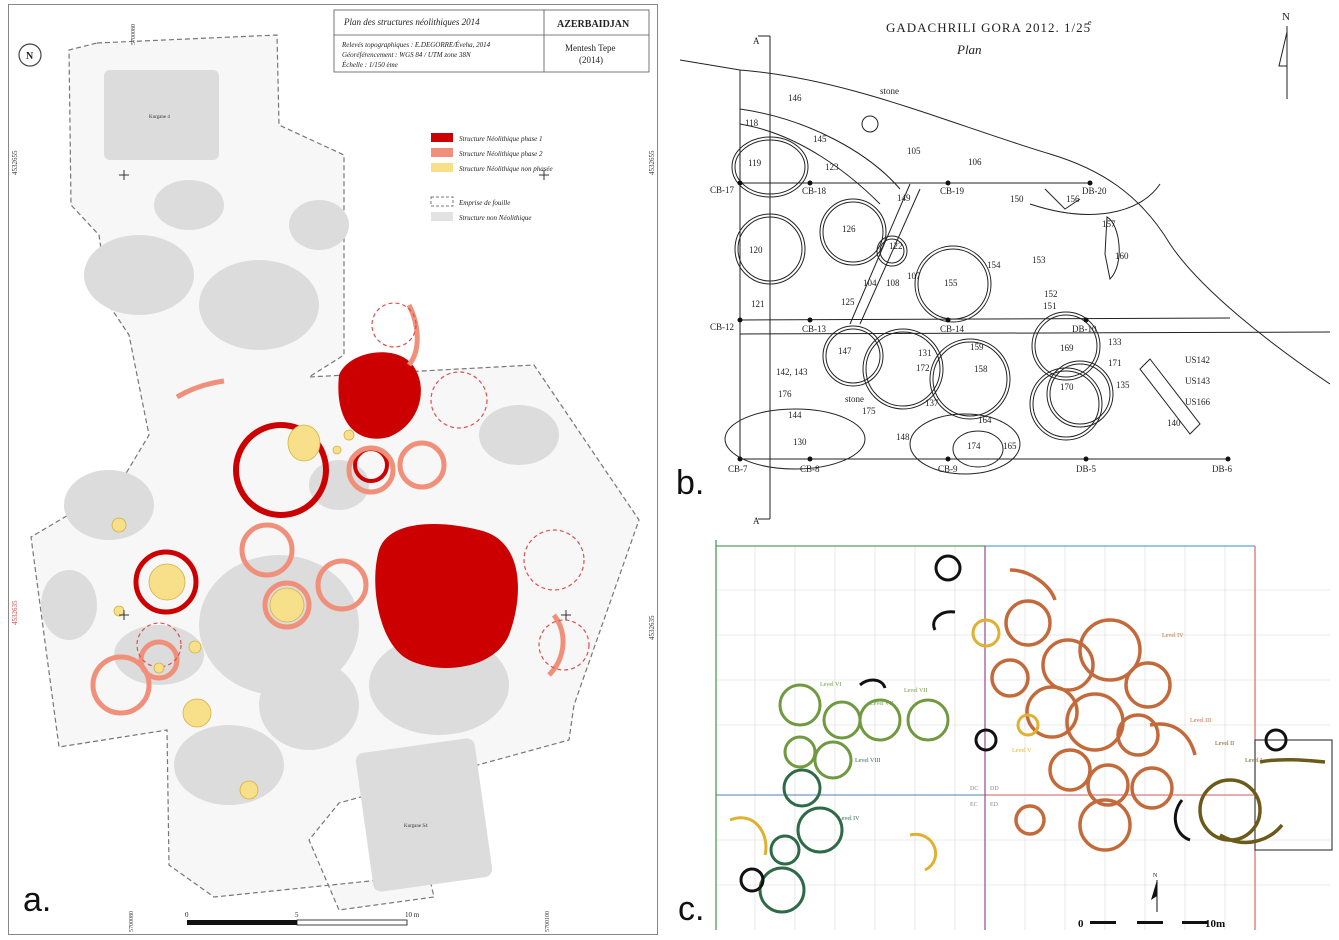 The width and height of the screenshot is (1339, 940). I want to click on svg-text: CB-13, so click(814, 329).